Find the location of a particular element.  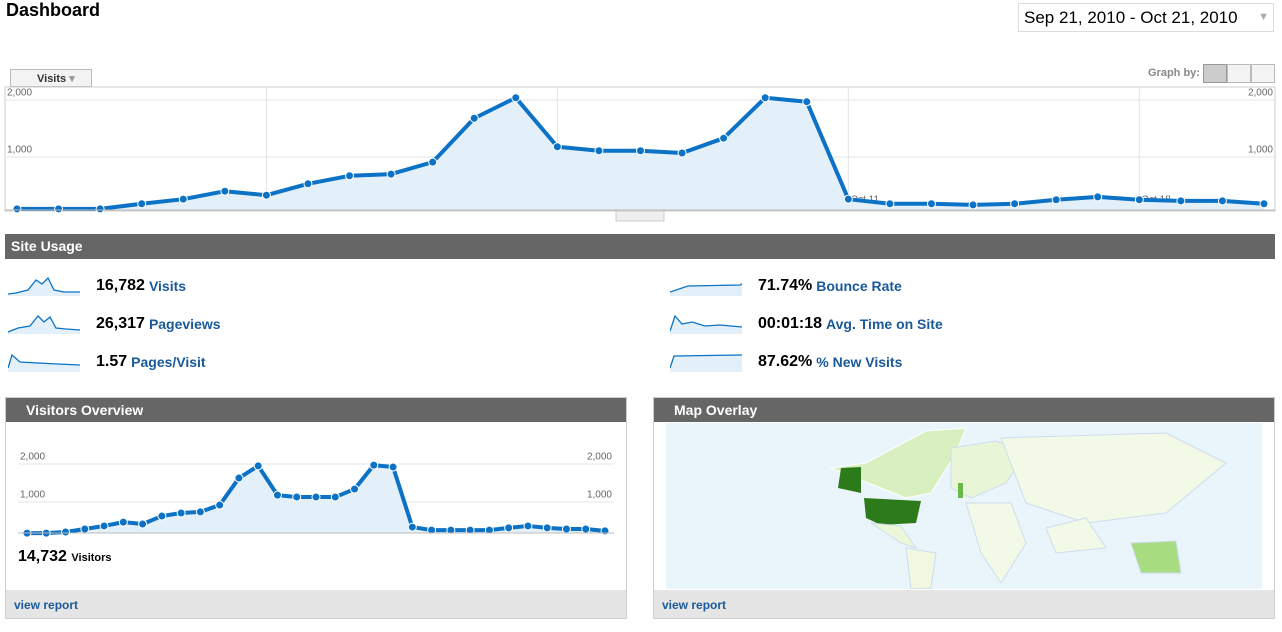

panel-title: Map Overlay is located at coordinates (964, 410).